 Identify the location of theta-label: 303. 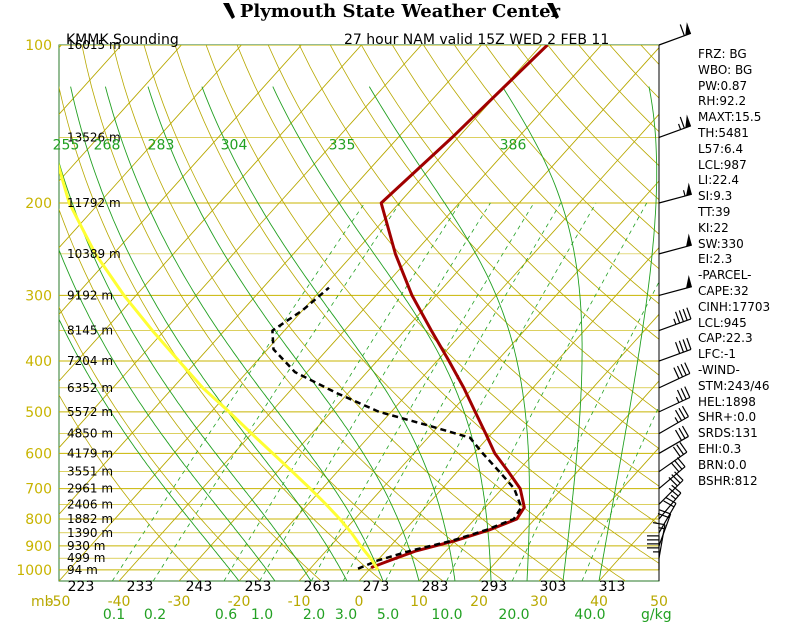
(553, 587).